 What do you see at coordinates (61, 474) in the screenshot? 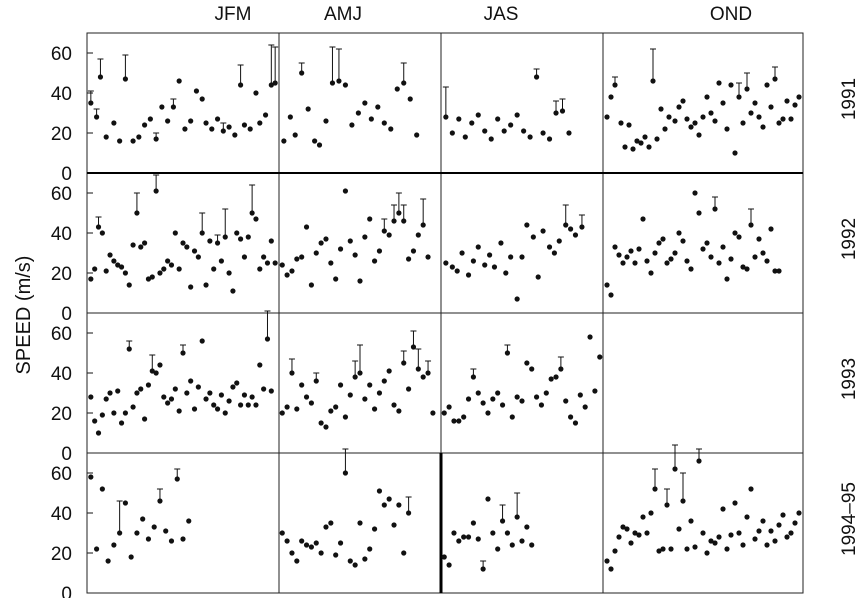
I see `y-tick-label: 60` at bounding box center [61, 474].